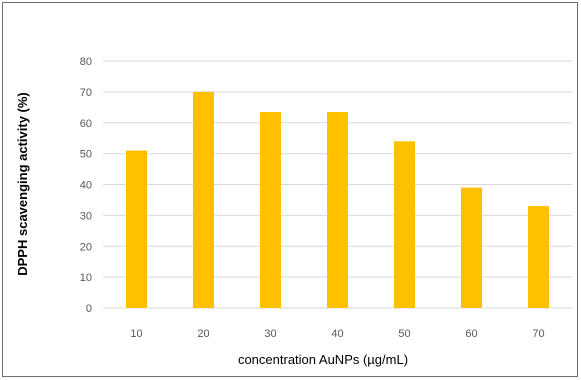  What do you see at coordinates (86, 124) in the screenshot?
I see `y-tick-label: 60` at bounding box center [86, 124].